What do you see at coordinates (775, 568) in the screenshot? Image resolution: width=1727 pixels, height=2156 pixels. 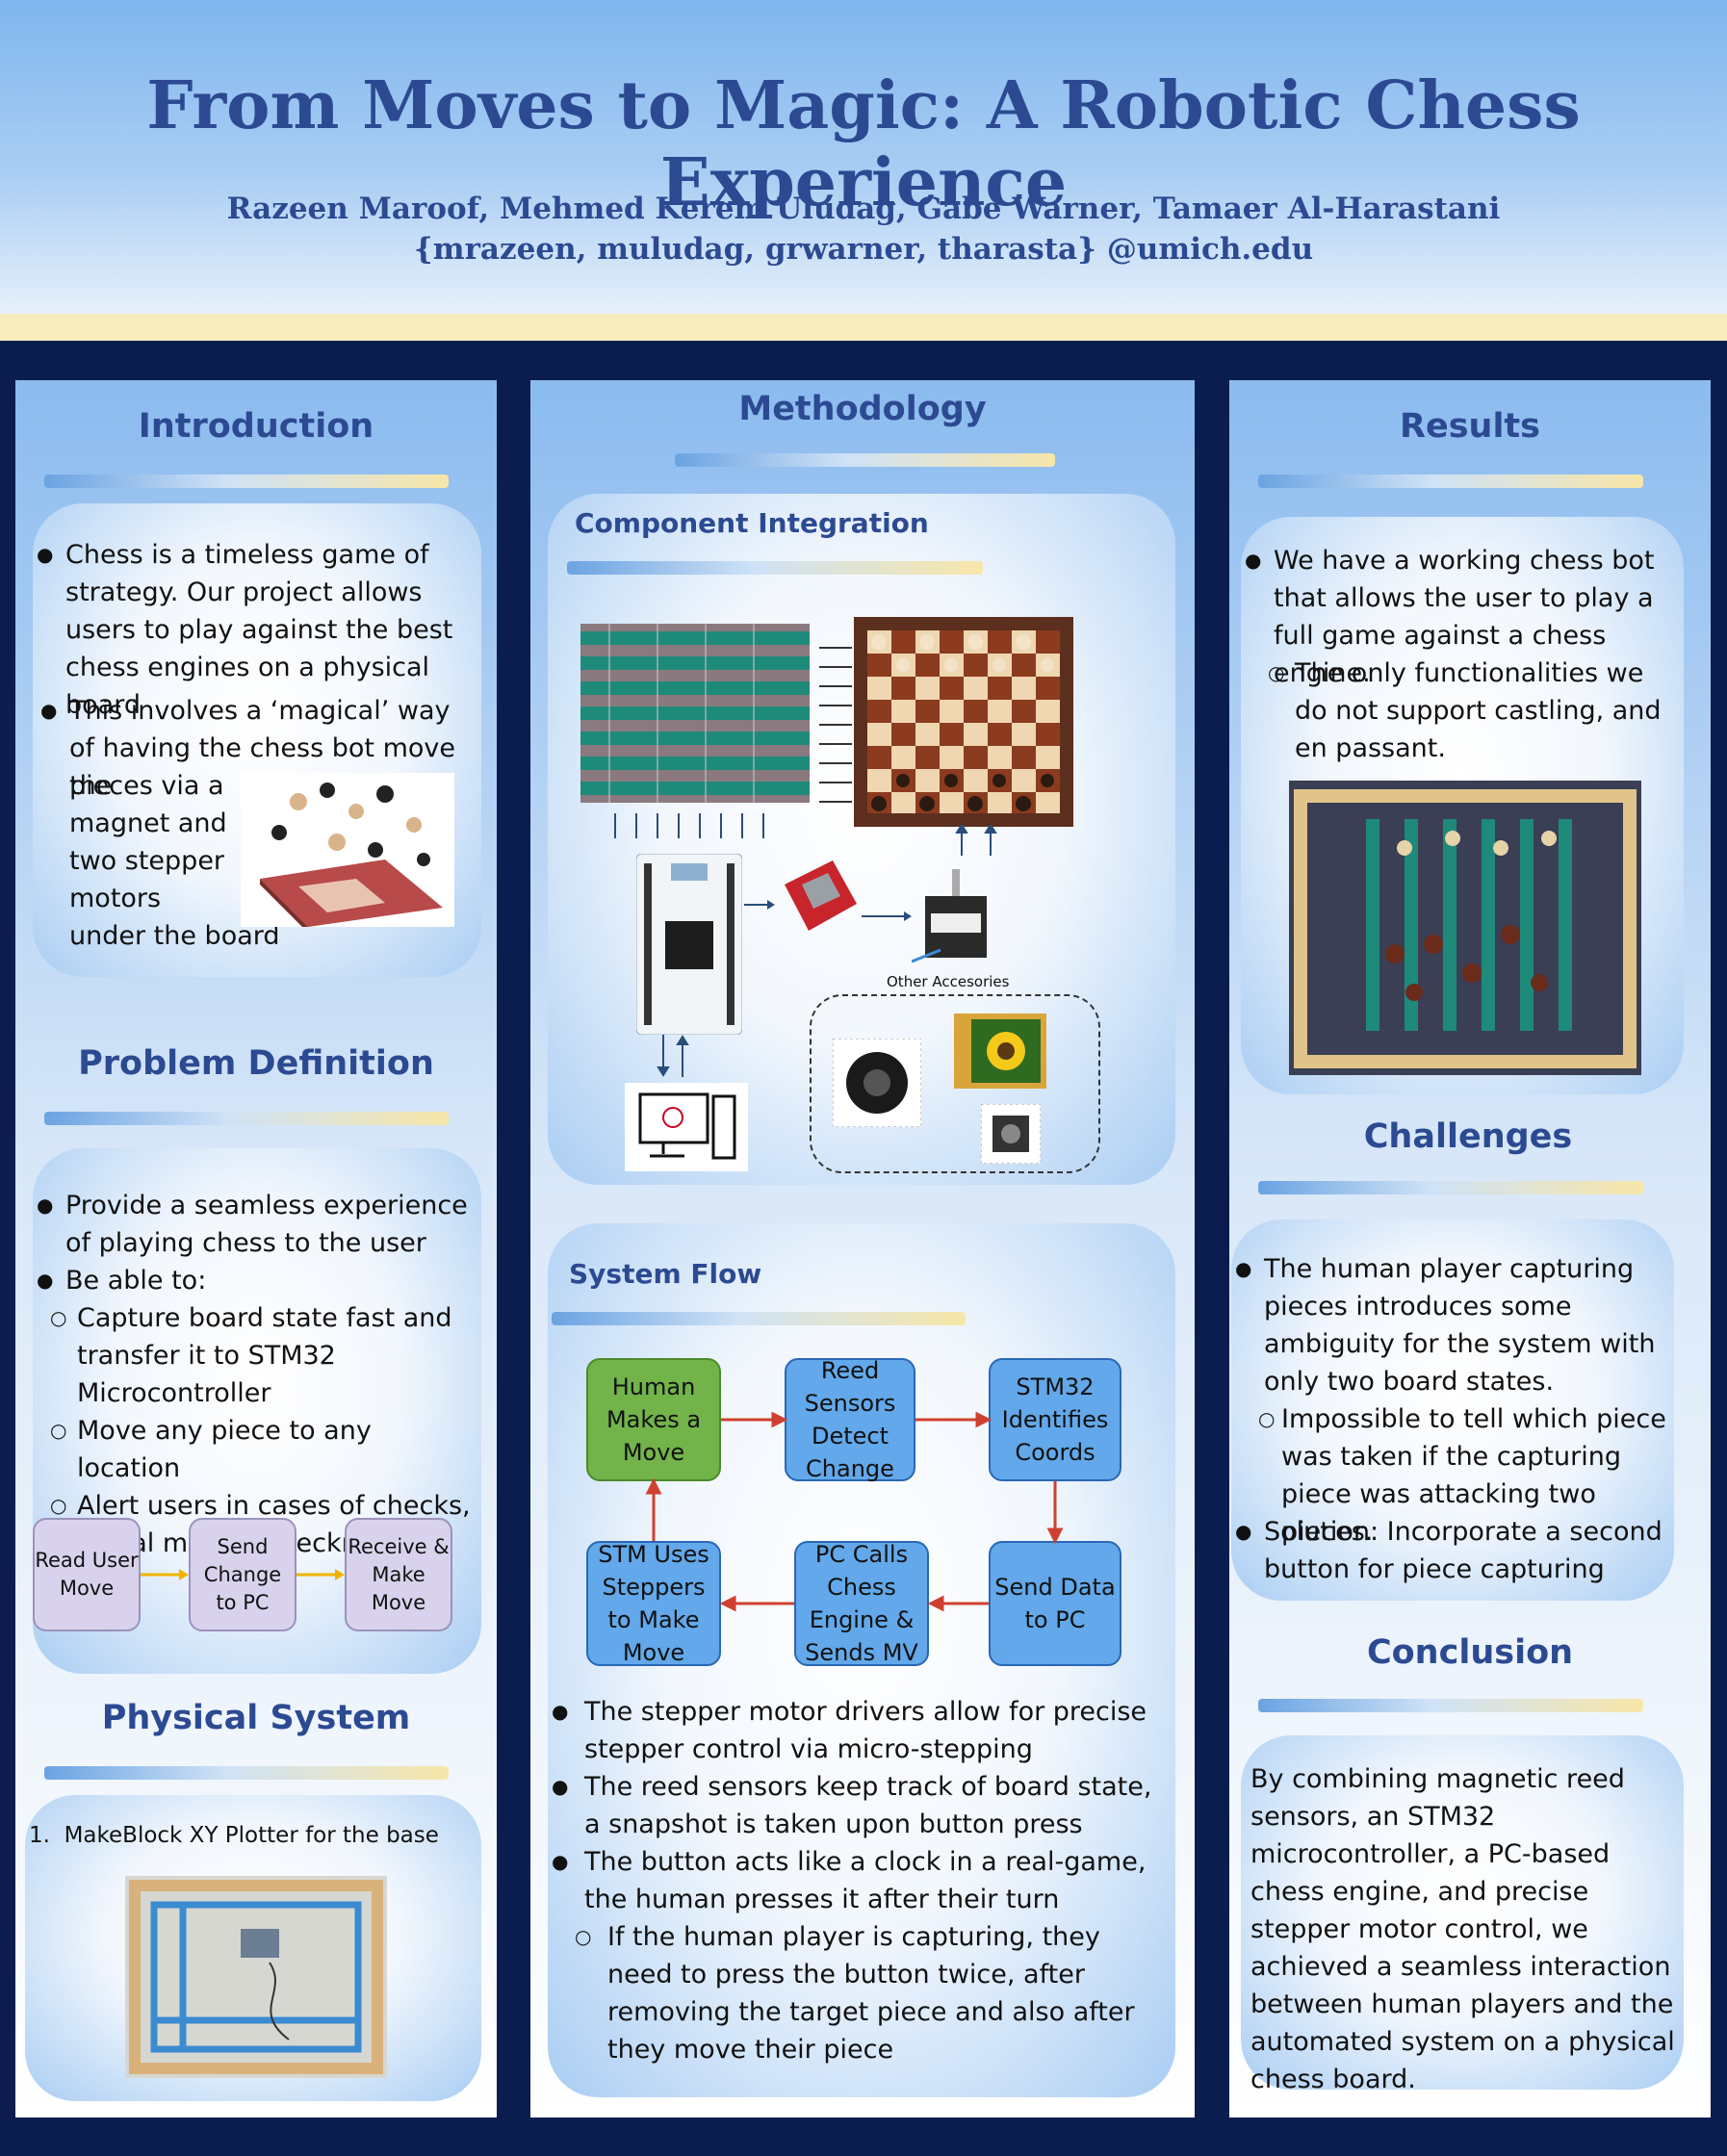 I see `component-heading-bar` at bounding box center [775, 568].